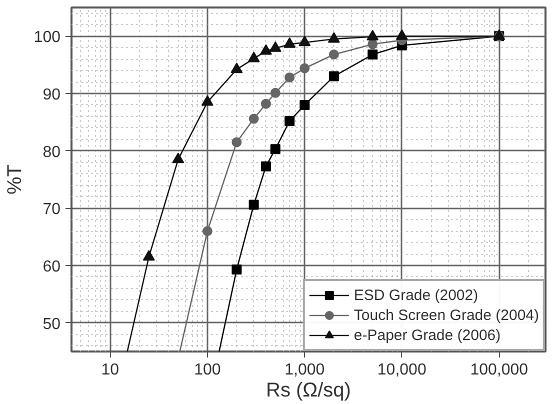 The image size is (559, 404). I want to click on x-tick-label: 1,000, so click(304, 370).